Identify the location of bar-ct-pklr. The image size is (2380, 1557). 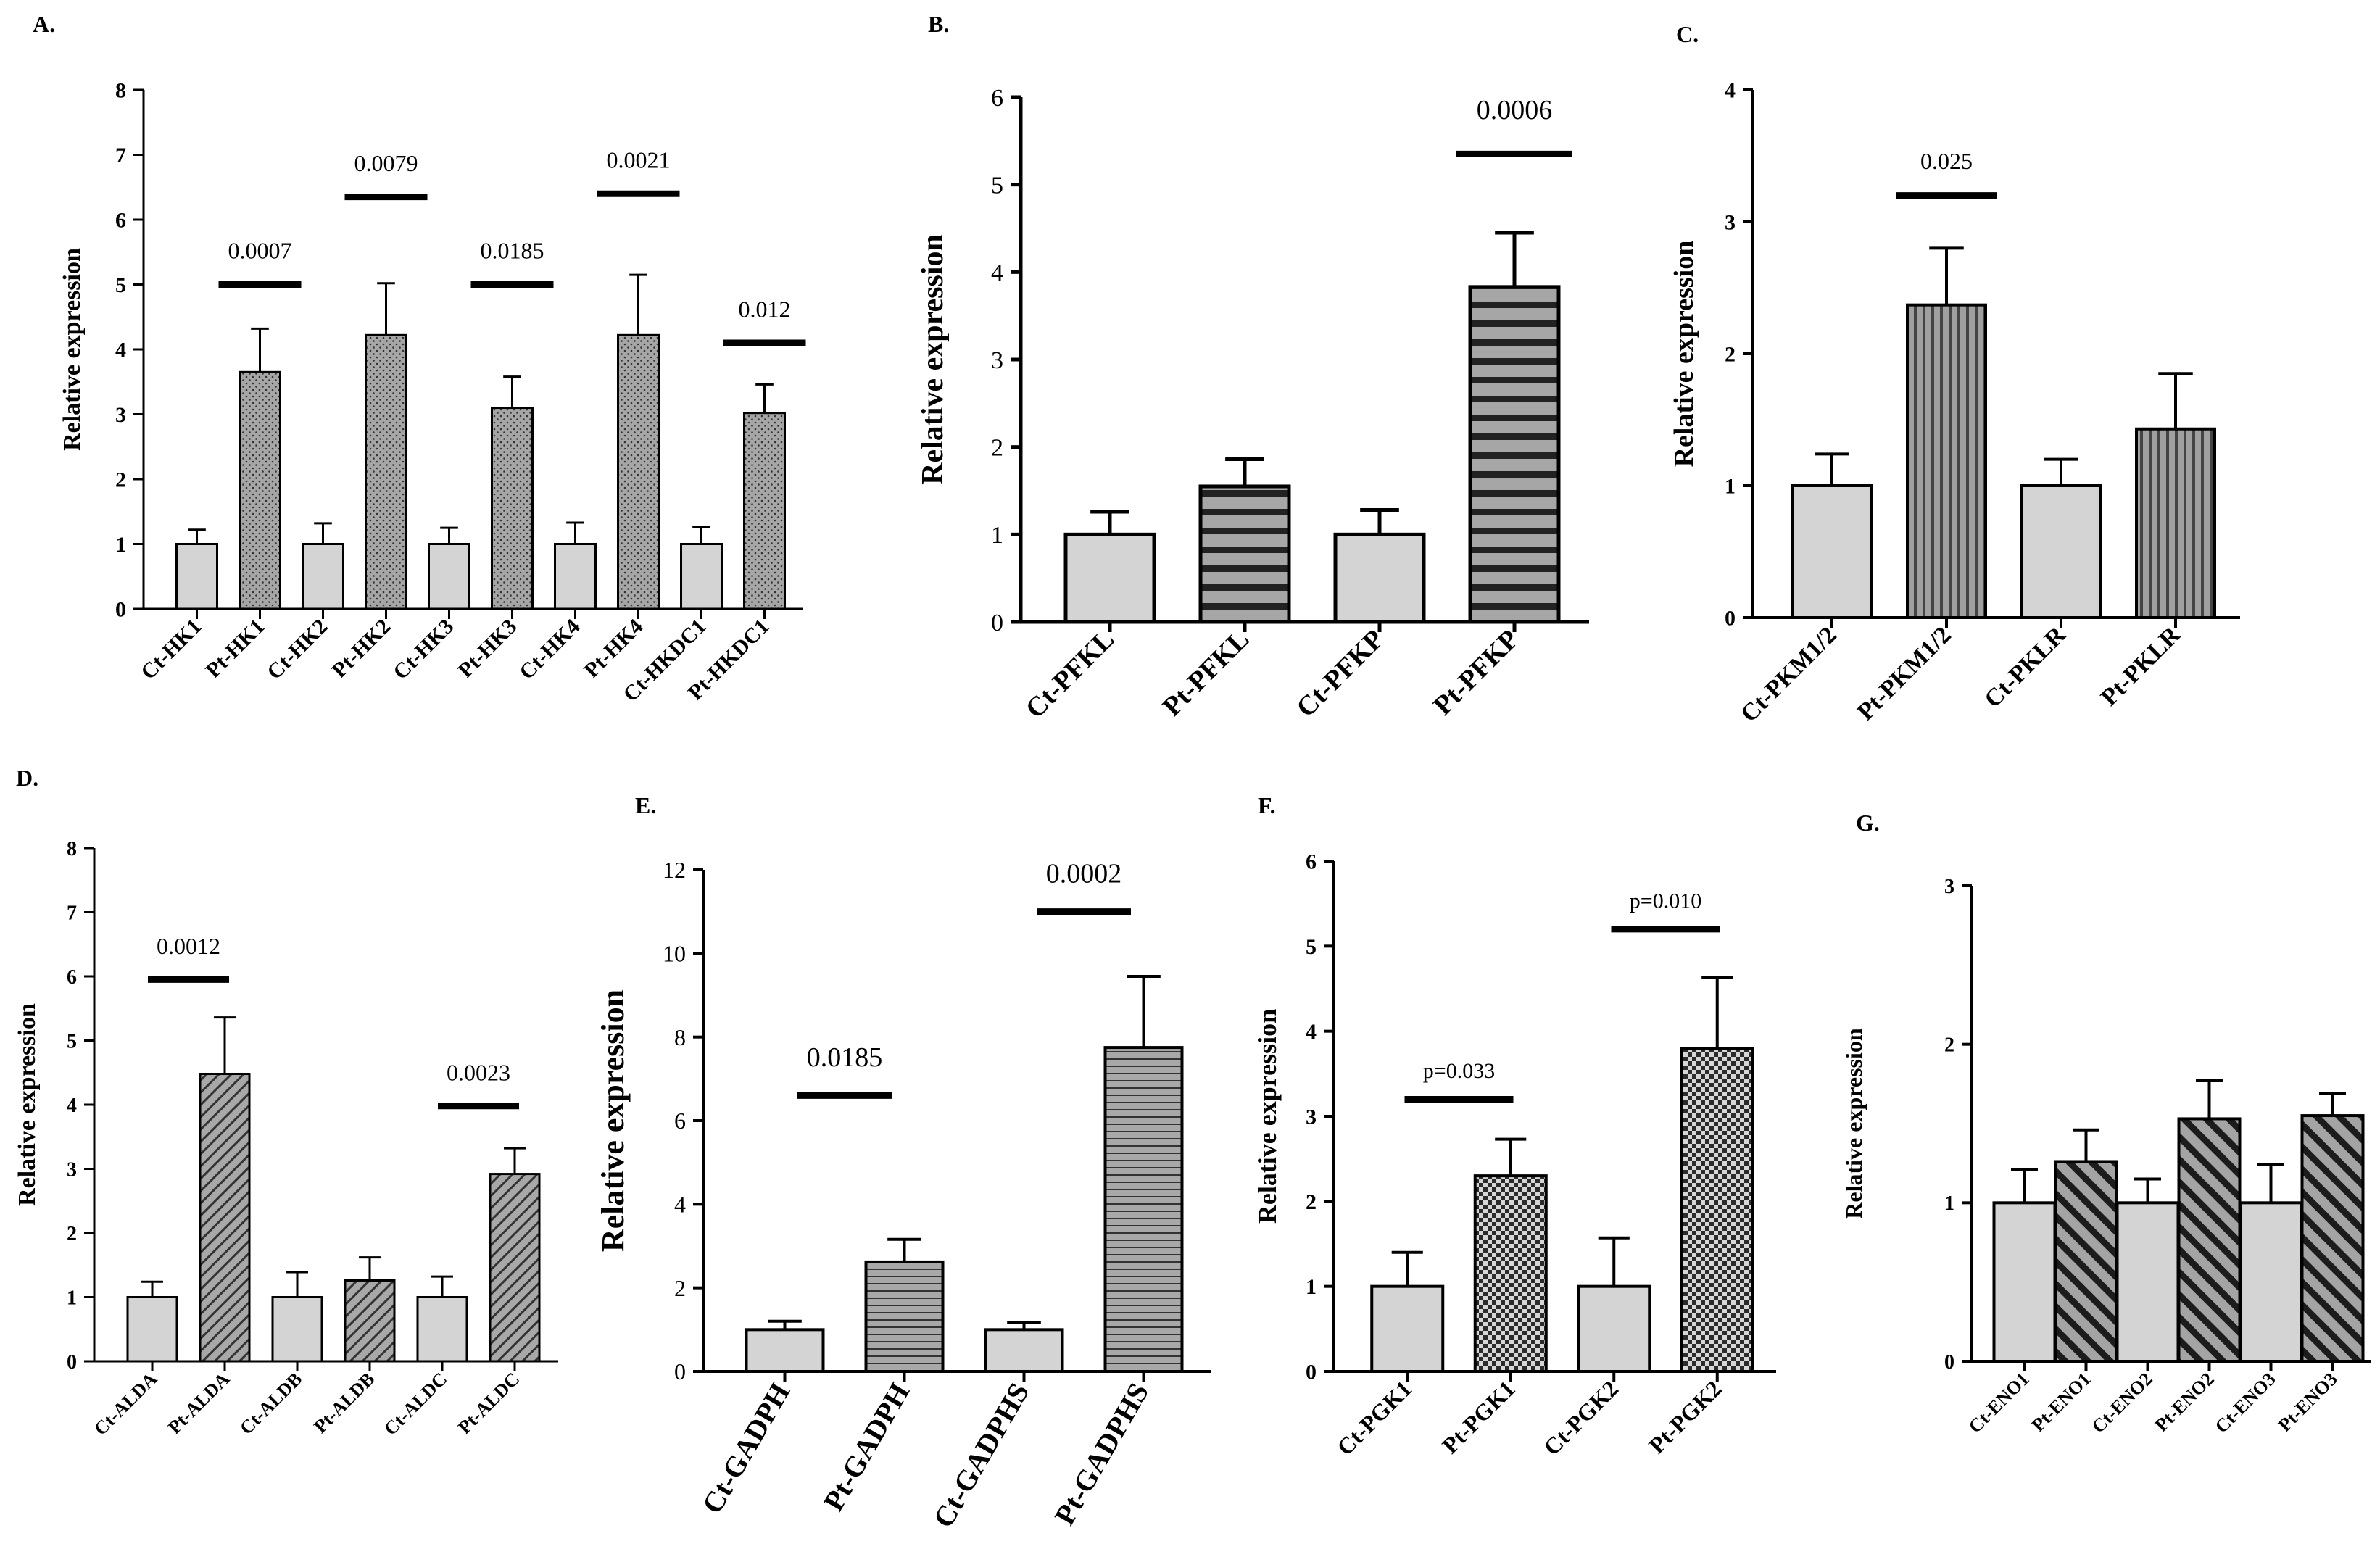
(2061, 551).